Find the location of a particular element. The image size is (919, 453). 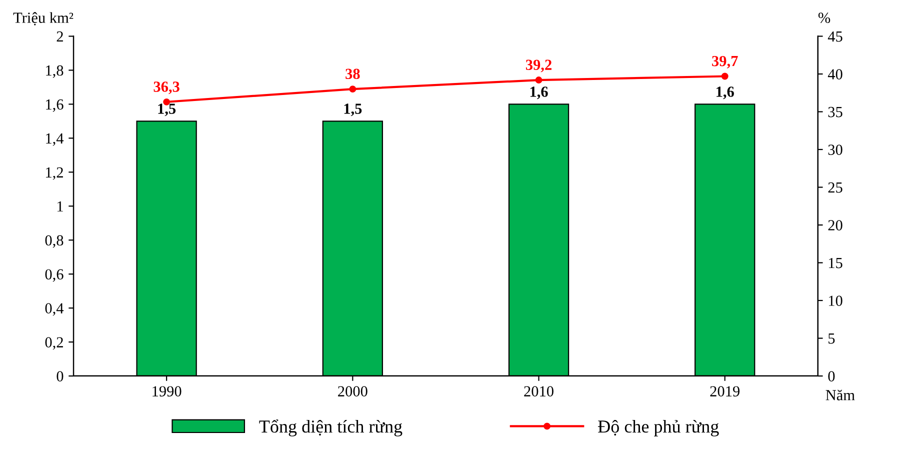

y-tick-label: 0 is located at coordinates (60, 376).